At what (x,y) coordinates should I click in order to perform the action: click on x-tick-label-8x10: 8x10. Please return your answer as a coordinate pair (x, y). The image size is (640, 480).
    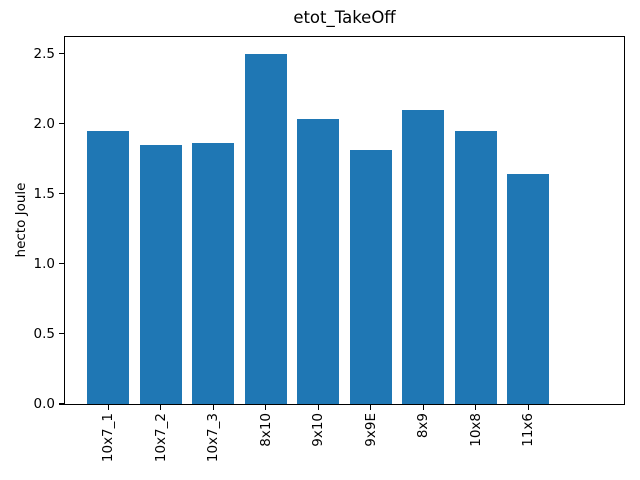
    Looking at the image, I should click on (265, 430).